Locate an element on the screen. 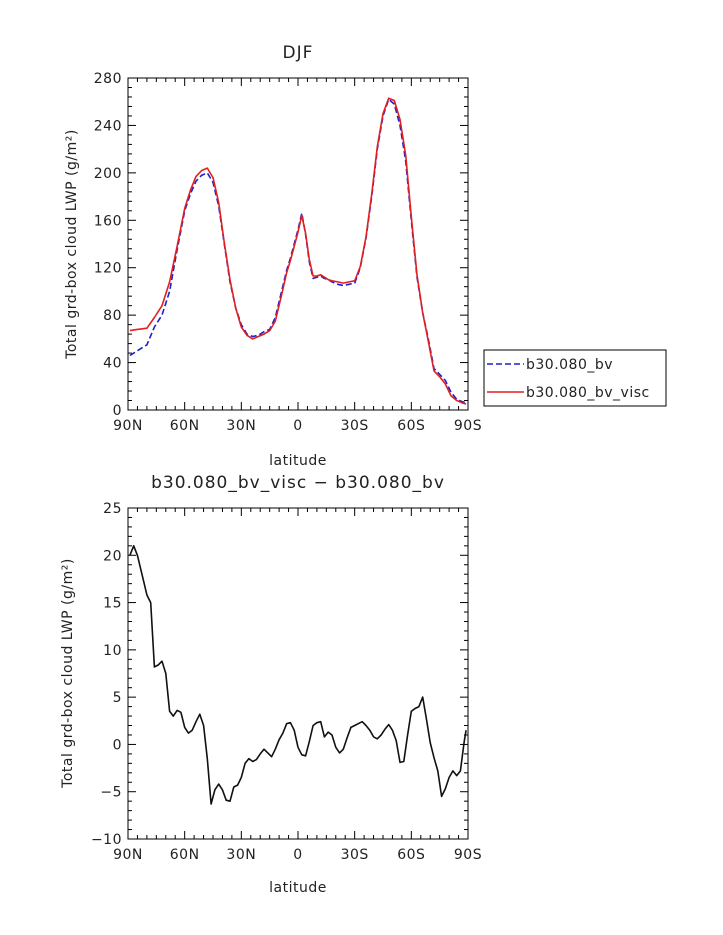 Image resolution: width=723 pixels, height=935 pixels. top-x-tick-label: 90N is located at coordinates (128, 426).